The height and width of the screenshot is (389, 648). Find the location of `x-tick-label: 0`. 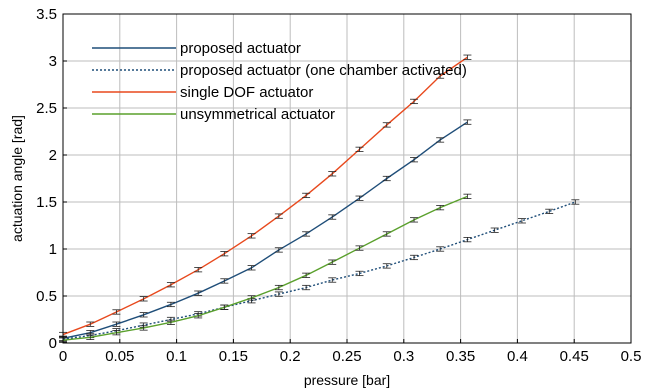

x-tick-label: 0 is located at coordinates (63, 356).